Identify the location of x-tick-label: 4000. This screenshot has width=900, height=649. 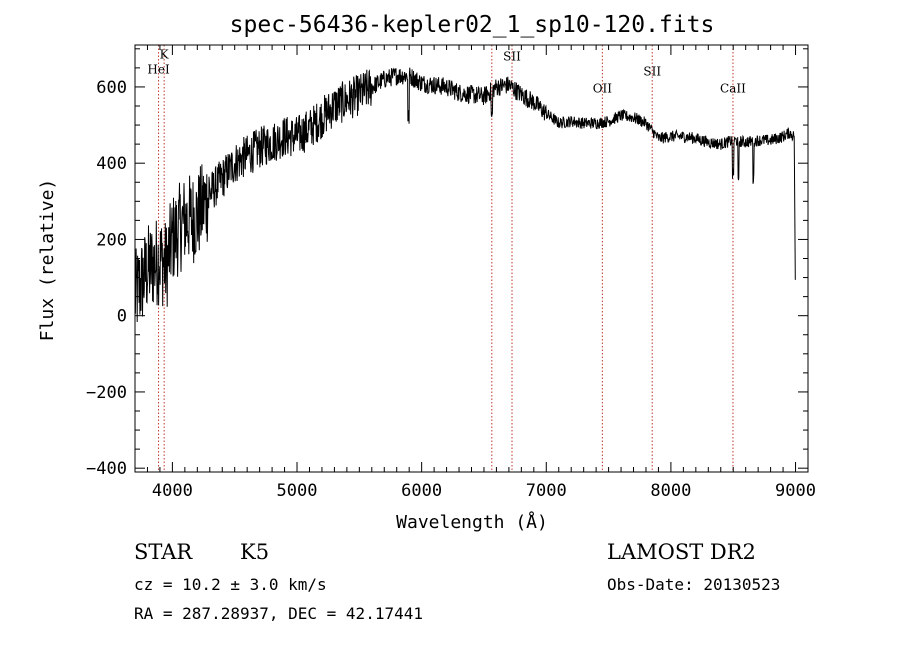
(172, 491).